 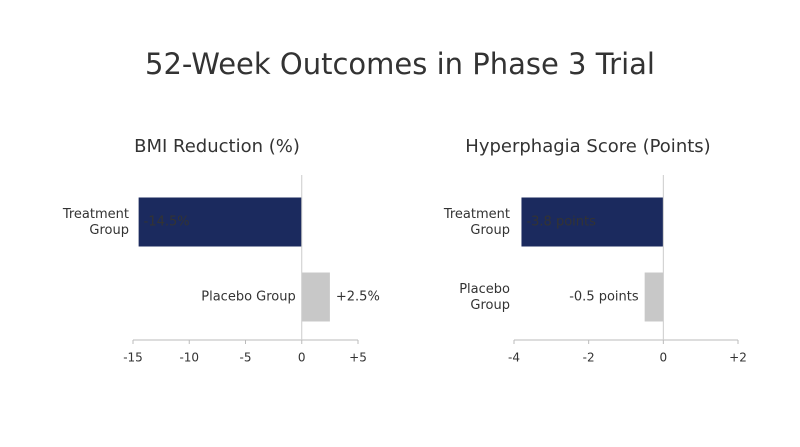 I want to click on value-label: -3.8 points, so click(x=561, y=222).